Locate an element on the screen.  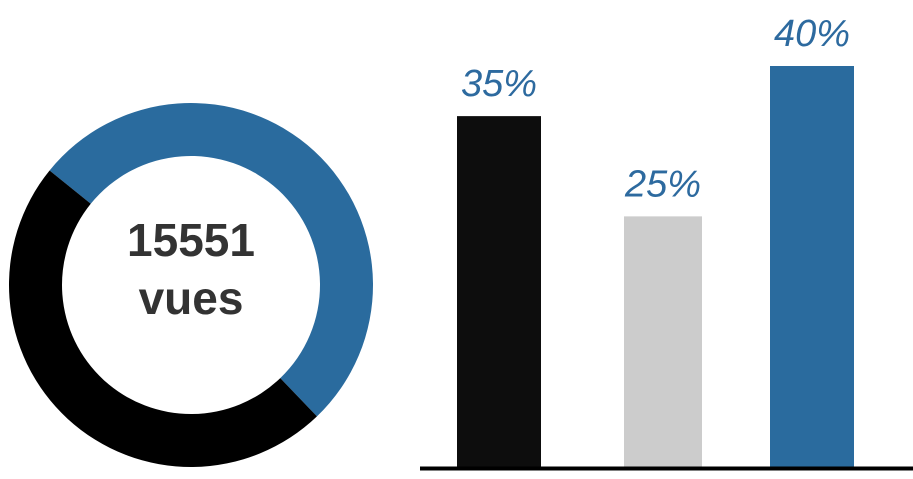
donut-center-value: 15551 is located at coordinates (191, 240).